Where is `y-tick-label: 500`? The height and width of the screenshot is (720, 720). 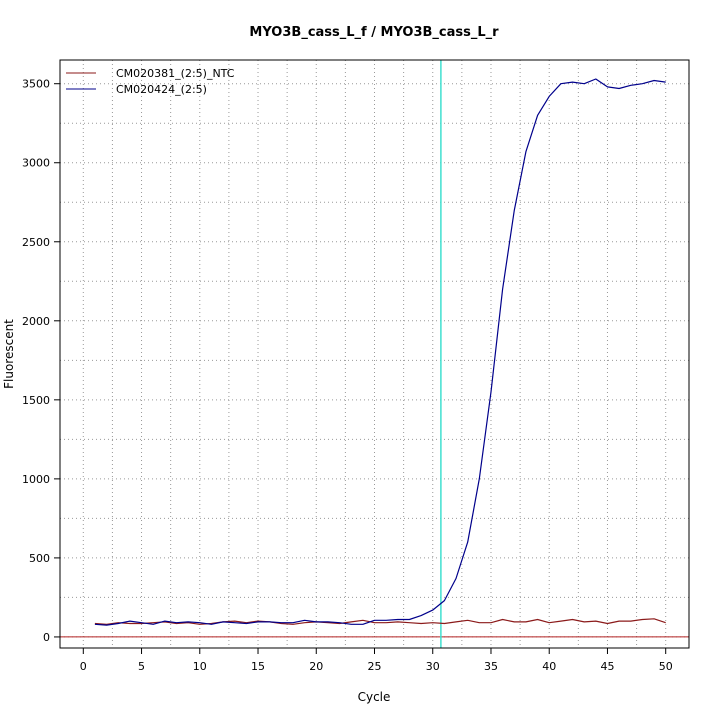
y-tick-label: 500 is located at coordinates (39, 558).